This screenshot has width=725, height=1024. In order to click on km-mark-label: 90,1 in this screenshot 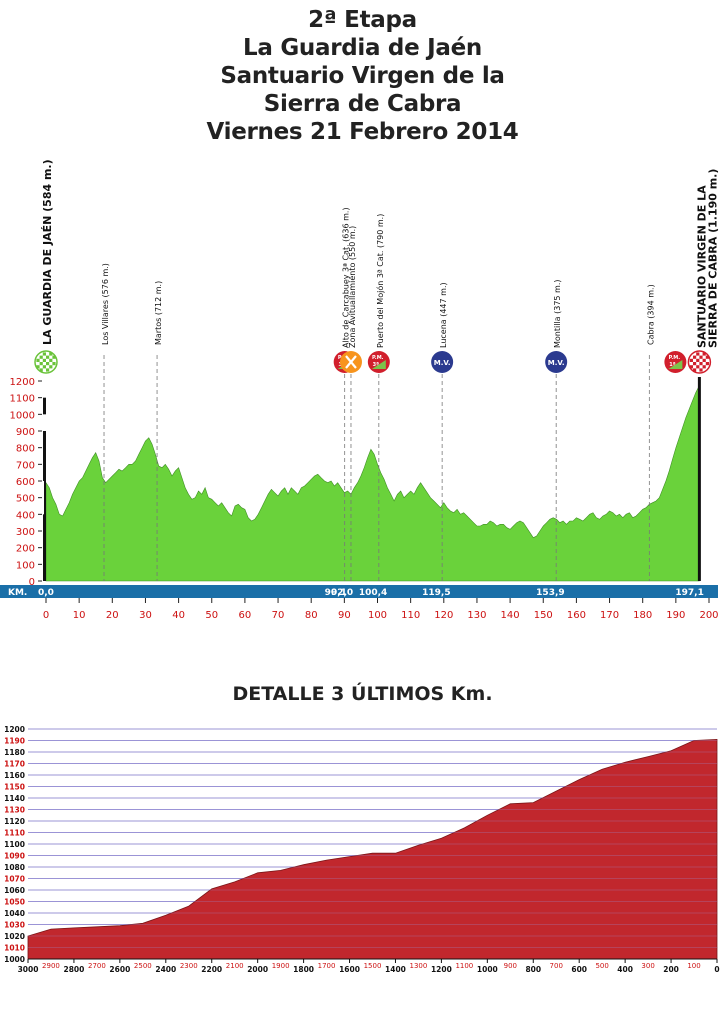, I will do `click(336, 593)`.